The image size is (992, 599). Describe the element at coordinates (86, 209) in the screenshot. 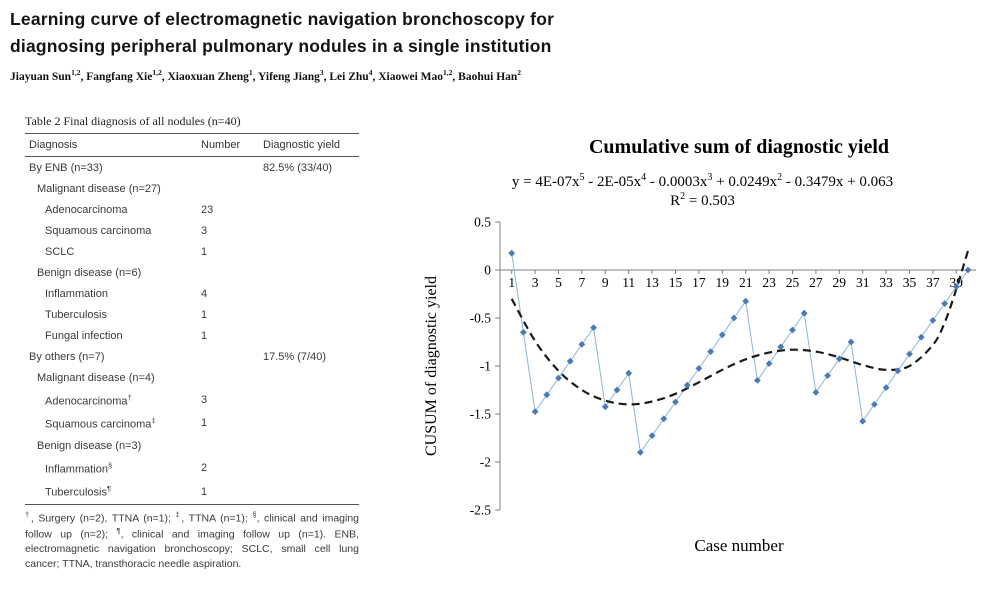

I see `cell-diagnosis: Adenocarcinoma` at that location.